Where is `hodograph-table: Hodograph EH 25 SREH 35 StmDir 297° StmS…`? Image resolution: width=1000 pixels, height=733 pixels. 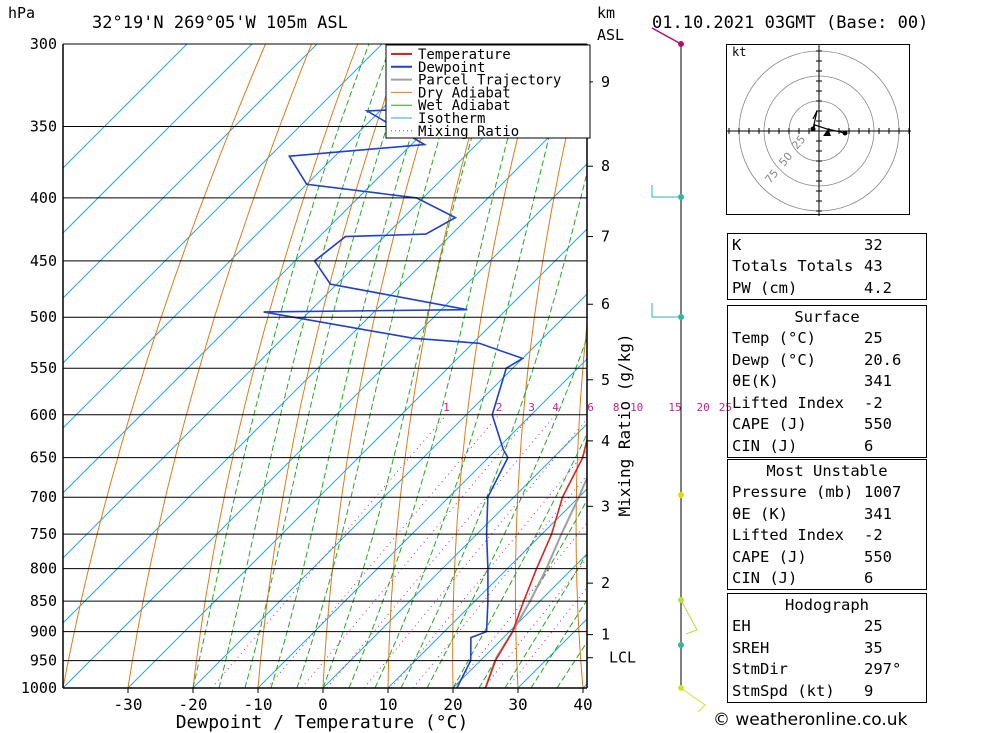
hodograph-table: Hodograph EH 25 SREH 35 StmDir 297° StmS… is located at coordinates (827, 648).